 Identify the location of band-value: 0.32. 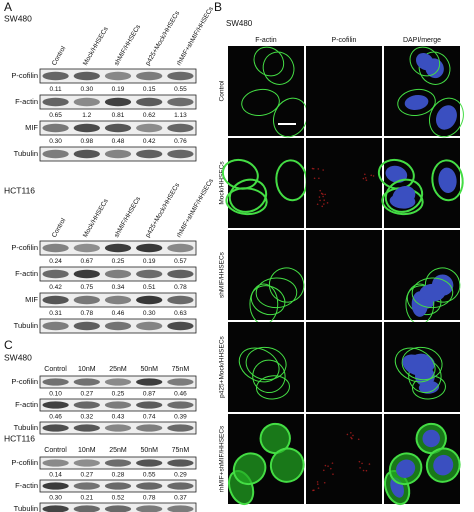
(86, 417).